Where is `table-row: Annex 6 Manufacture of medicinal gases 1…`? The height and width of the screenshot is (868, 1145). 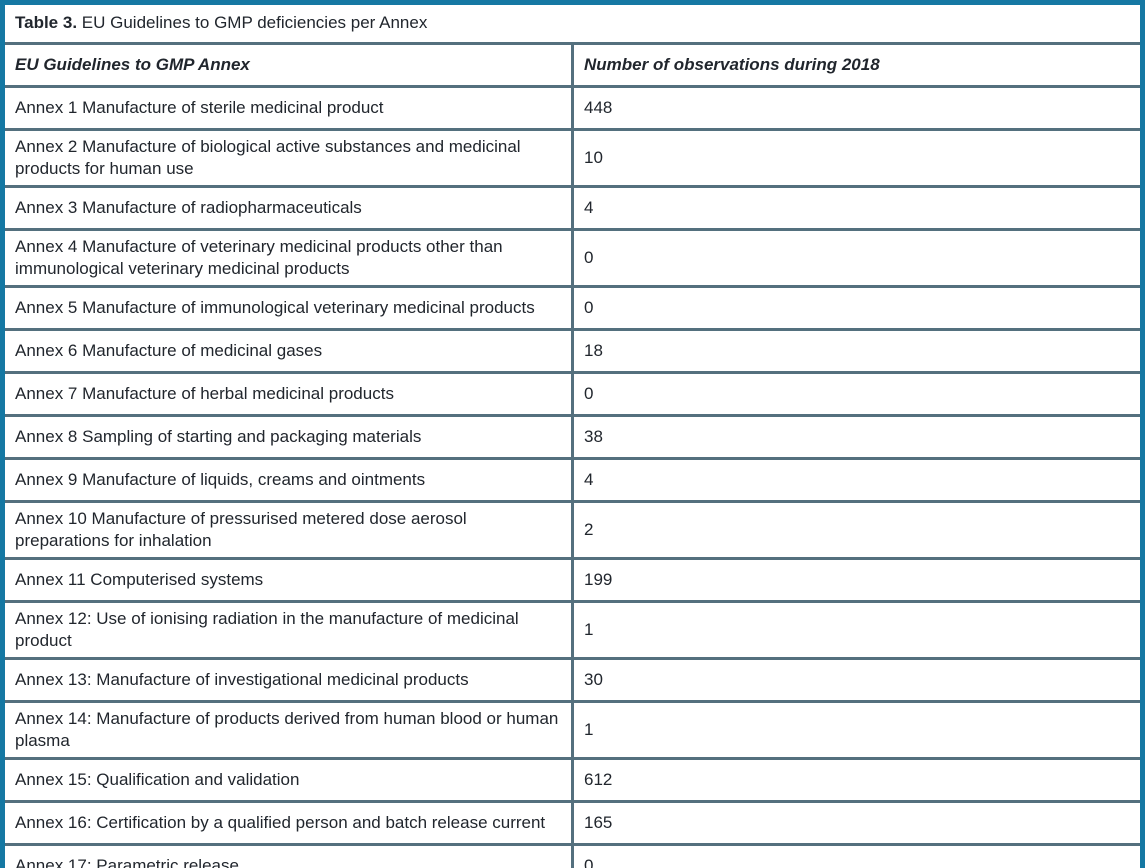 table-row: Annex 6 Manufacture of medicinal gases 1… is located at coordinates (572, 350).